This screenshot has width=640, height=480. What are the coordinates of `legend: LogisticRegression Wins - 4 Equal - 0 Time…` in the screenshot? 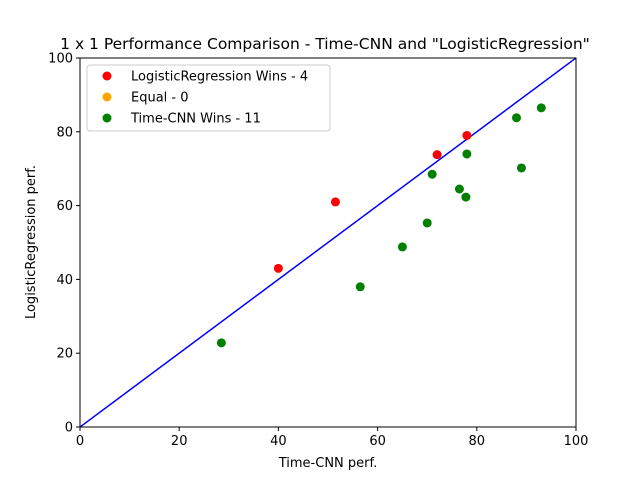 It's located at (208, 98).